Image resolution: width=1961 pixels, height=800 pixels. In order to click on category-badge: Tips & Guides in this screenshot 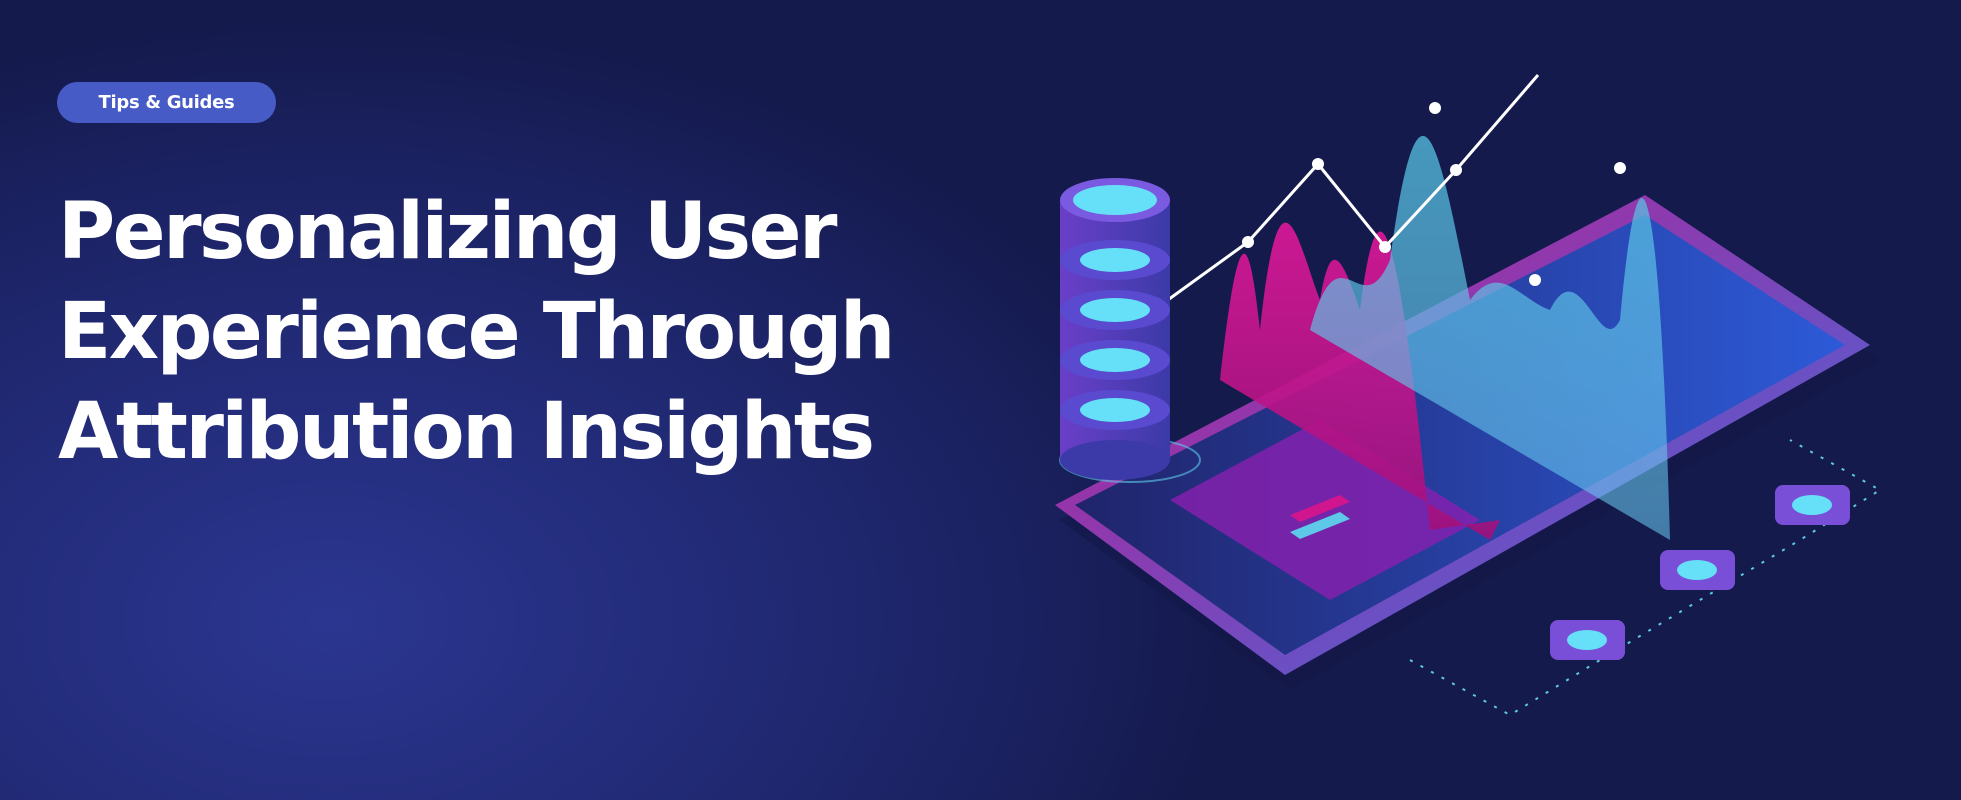, I will do `click(166, 102)`.